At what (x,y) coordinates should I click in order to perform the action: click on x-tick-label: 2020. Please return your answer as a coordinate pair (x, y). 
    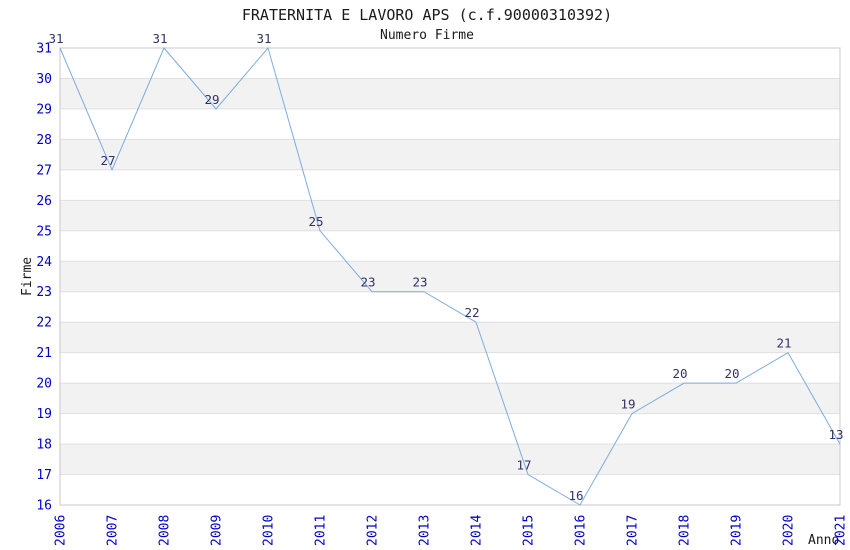
    Looking at the image, I should click on (789, 530).